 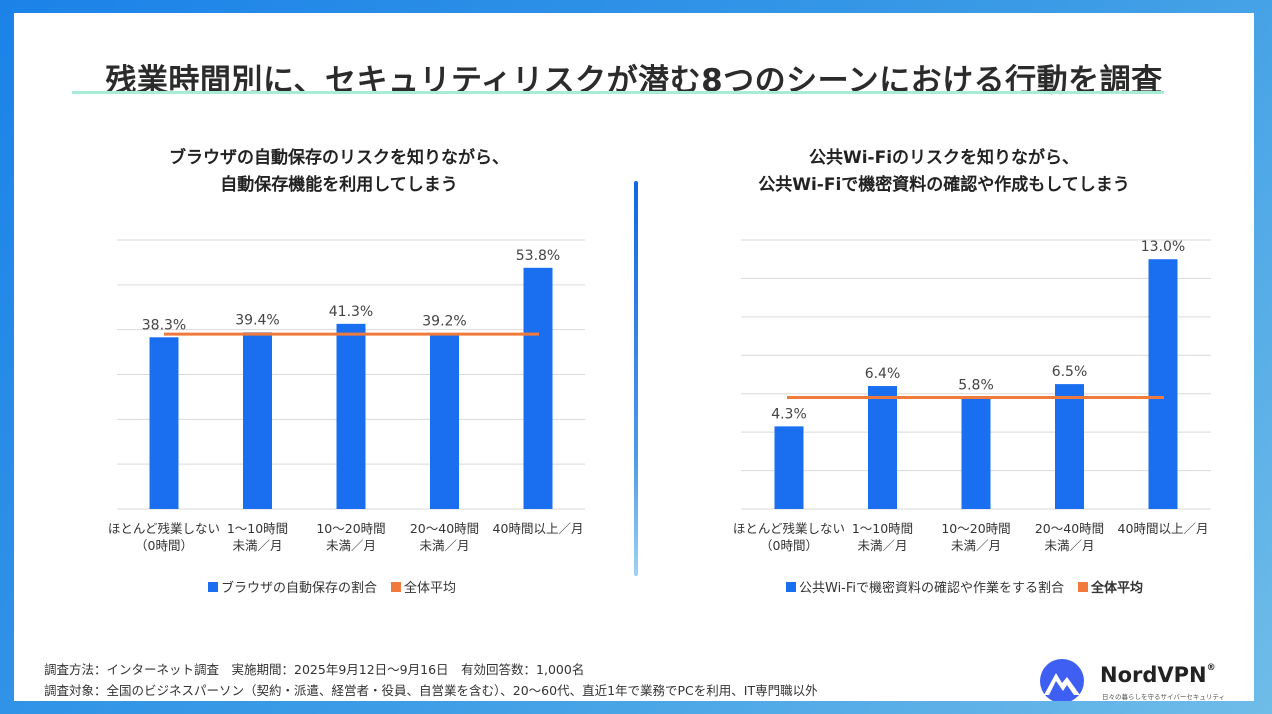 What do you see at coordinates (164, 325) in the screenshot?
I see `data-label: 38.3%` at bounding box center [164, 325].